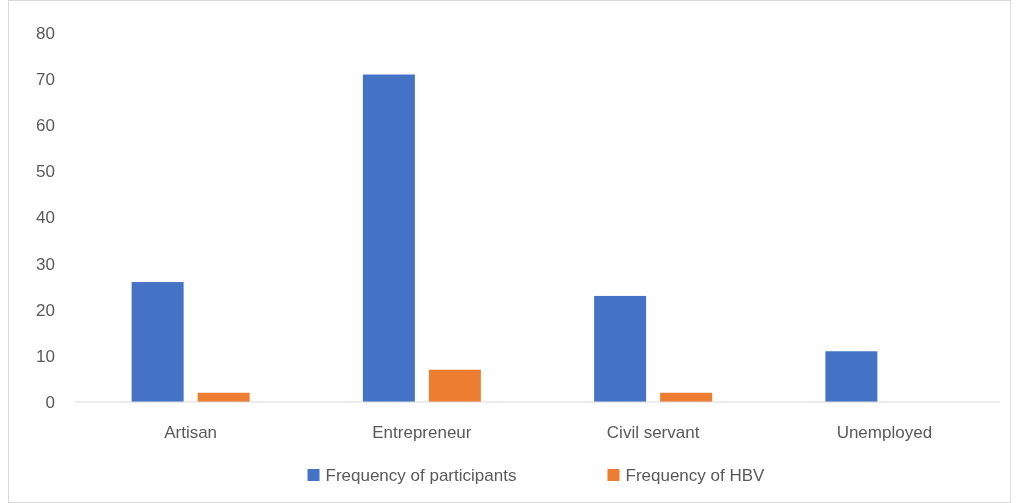 This screenshot has width=1019, height=503. Describe the element at coordinates (45, 80) in the screenshot. I see `y-tick-label: 70` at that location.